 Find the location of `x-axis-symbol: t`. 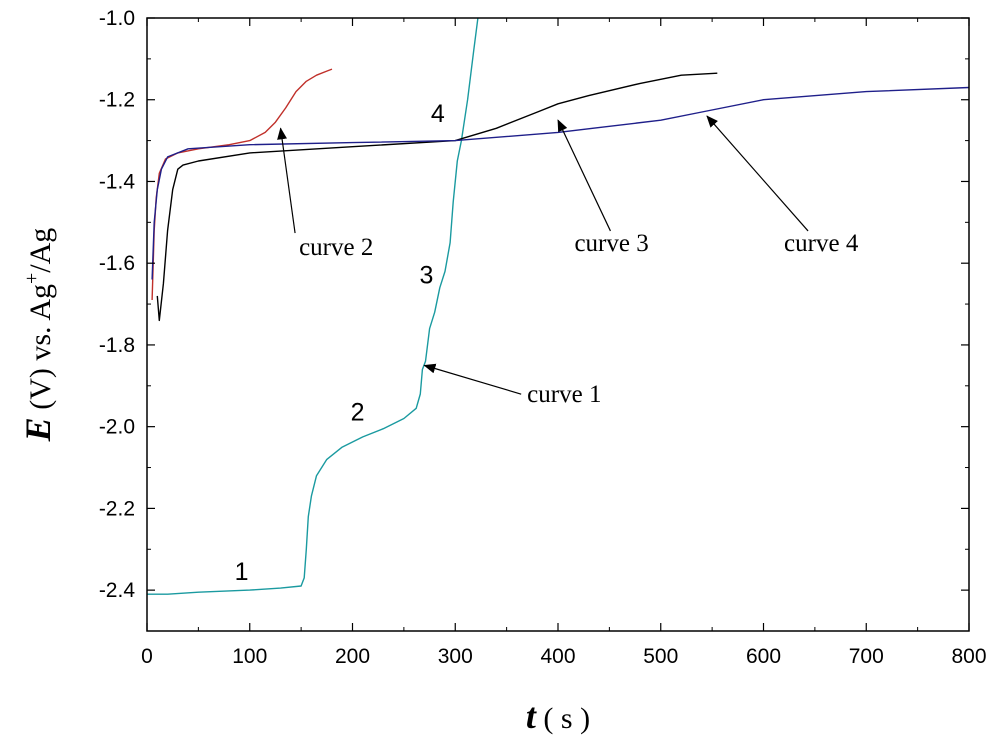

x-axis-symbol: t is located at coordinates (531, 716).